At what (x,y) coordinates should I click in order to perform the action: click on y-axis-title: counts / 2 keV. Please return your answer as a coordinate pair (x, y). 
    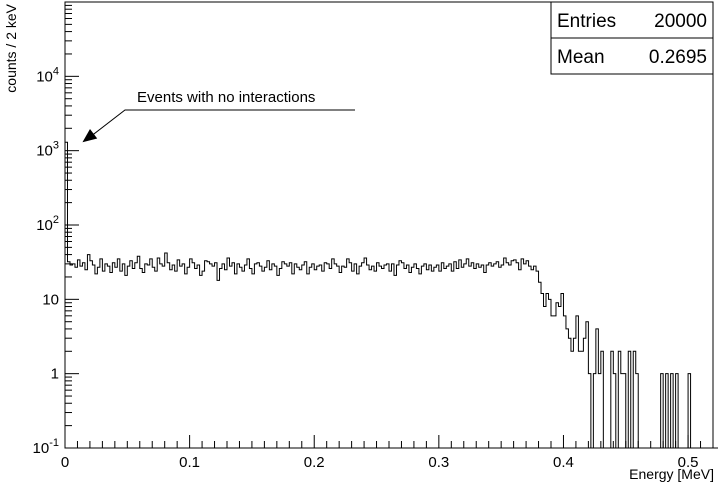
    Looking at the image, I should click on (11, 47).